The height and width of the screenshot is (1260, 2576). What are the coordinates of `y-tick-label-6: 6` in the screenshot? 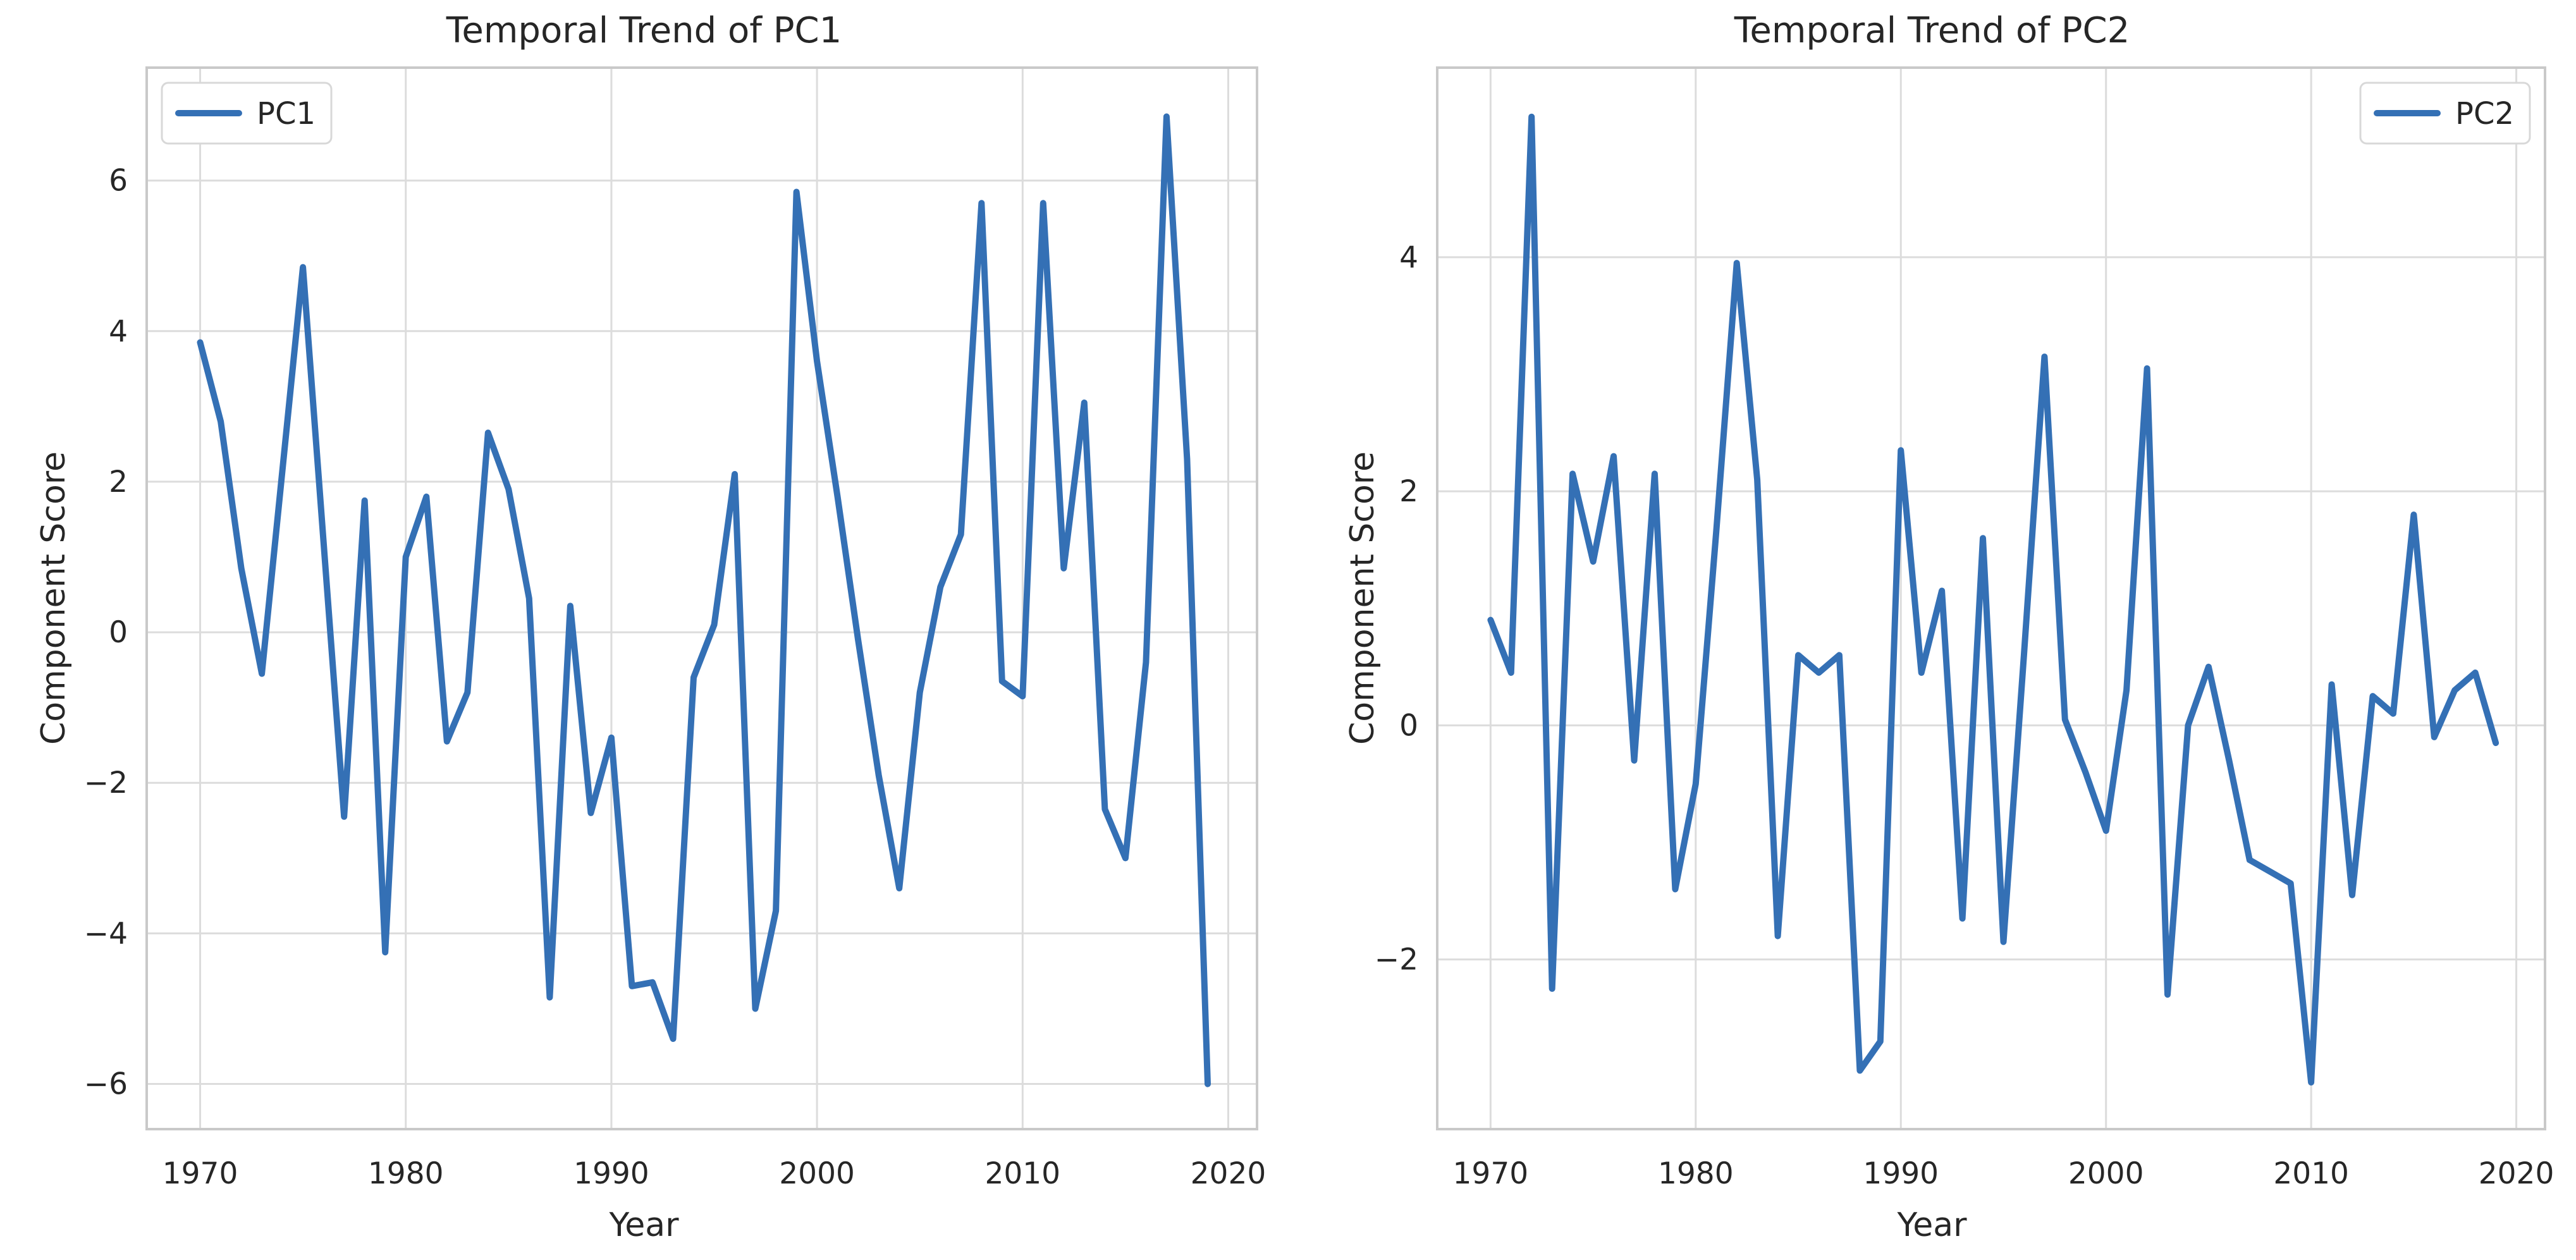 It's located at (118, 181).